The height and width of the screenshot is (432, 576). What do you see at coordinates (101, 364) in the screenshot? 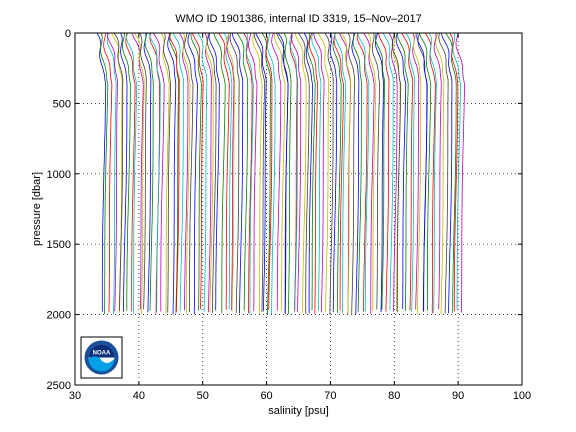
I see `logo-wave` at bounding box center [101, 364].